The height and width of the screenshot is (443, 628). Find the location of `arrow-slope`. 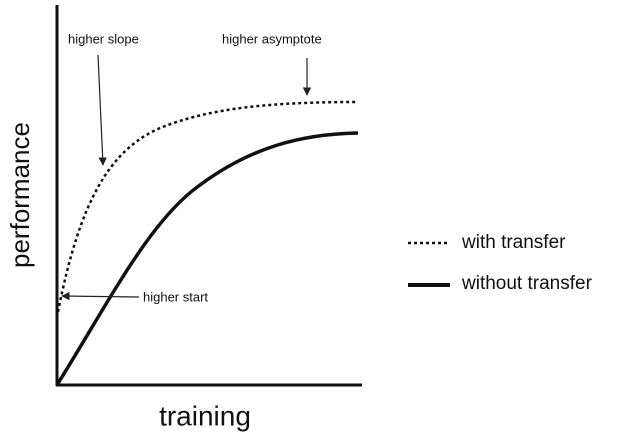

arrow-slope is located at coordinates (102, 110).